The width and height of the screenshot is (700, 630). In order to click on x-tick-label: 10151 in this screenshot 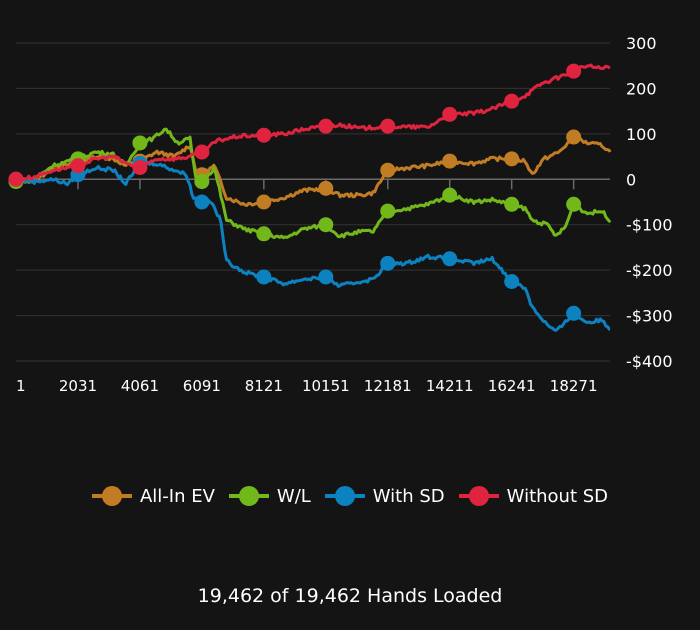, I will do `click(326, 386)`.